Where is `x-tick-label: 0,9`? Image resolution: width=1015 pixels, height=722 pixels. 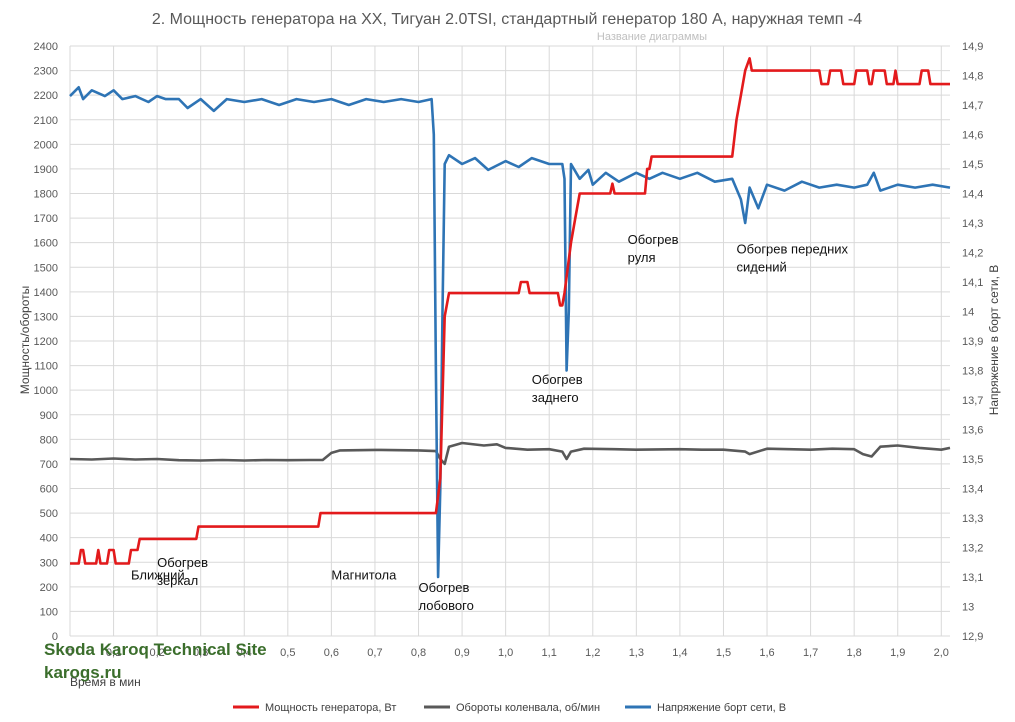
x-tick-label: 0,9 is located at coordinates (461, 653).